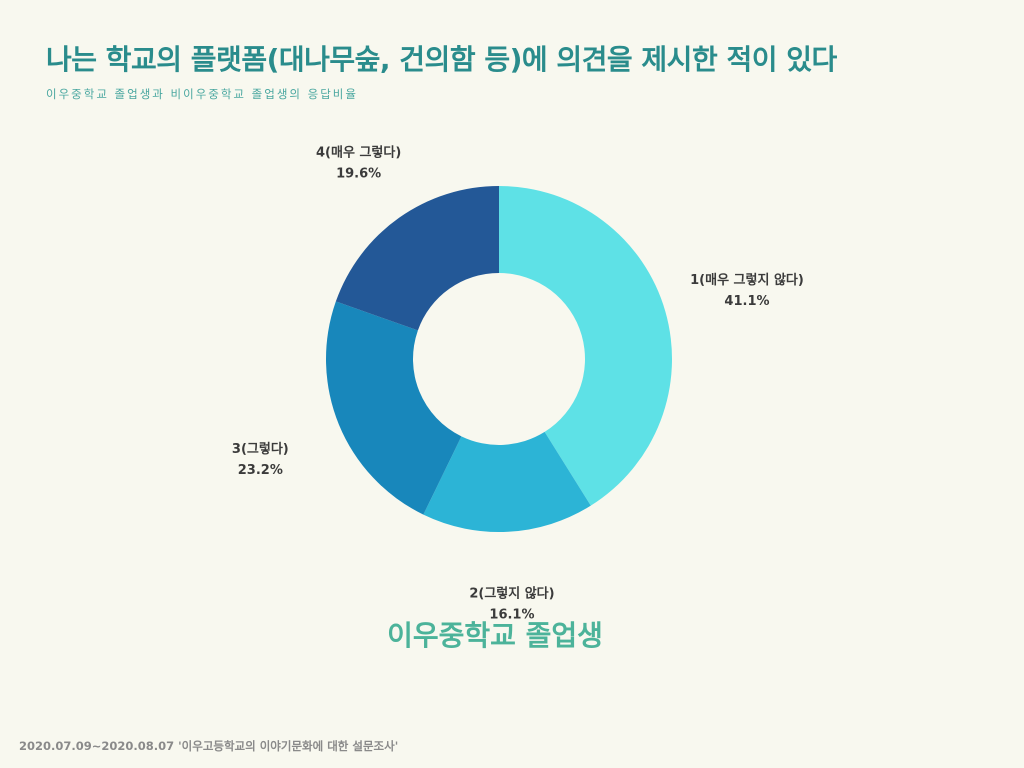 This screenshot has height=768, width=1024. Describe the element at coordinates (747, 280) in the screenshot. I see `slice-category-label: 1(매우 그렇지 않다)` at that location.